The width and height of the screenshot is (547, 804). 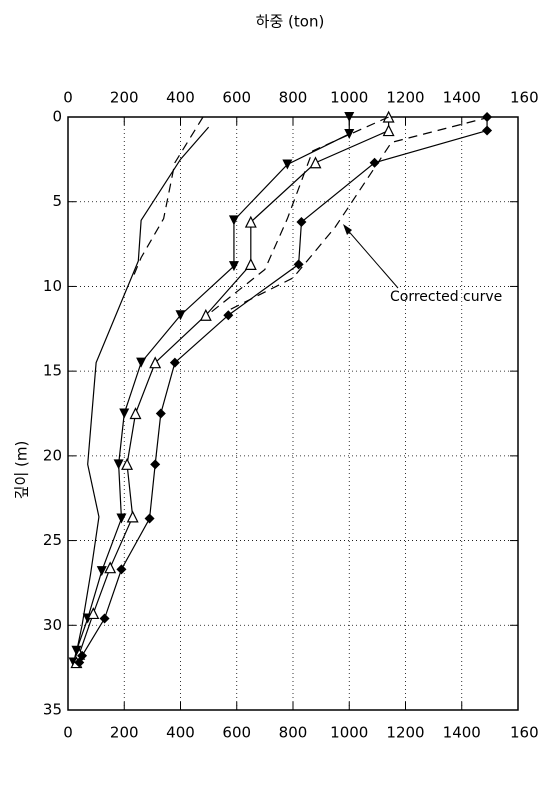 What do you see at coordinates (462, 733) in the screenshot?
I see `x-tick-label: 1400` at bounding box center [462, 733].